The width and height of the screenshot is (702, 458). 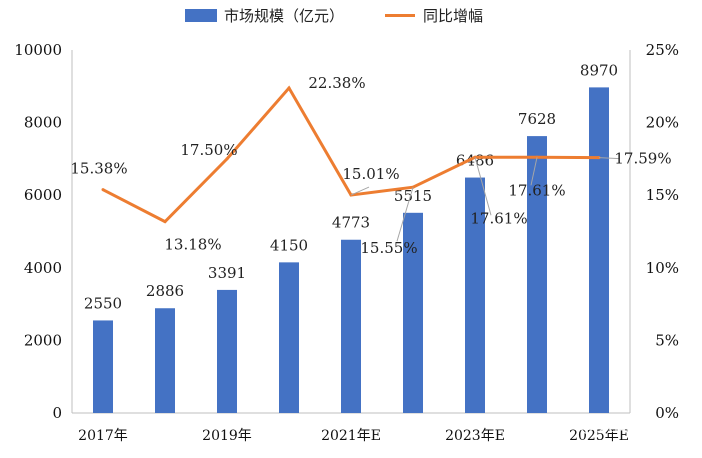 What do you see at coordinates (642, 159) in the screenshot?
I see `pct-value-label: 17.59%` at bounding box center [642, 159].